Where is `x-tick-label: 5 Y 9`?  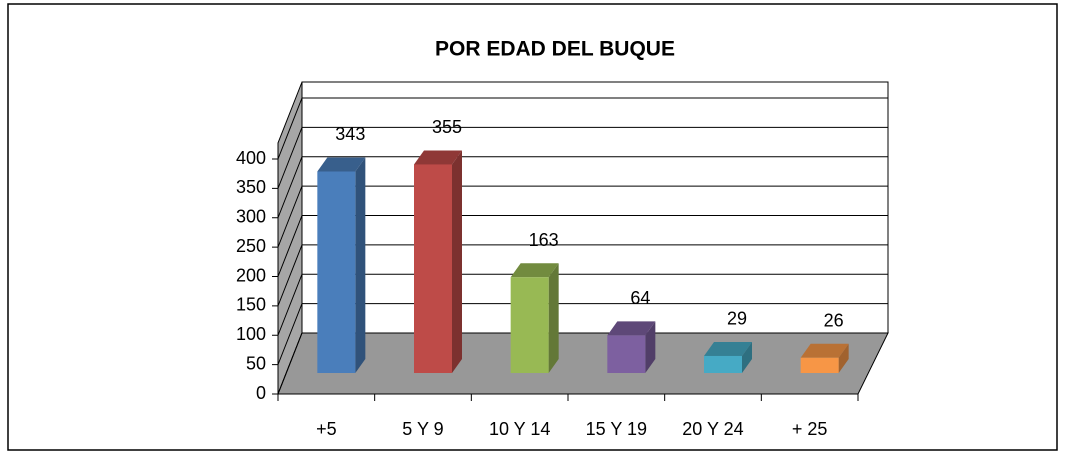
x-tick-label: 5 Y 9 is located at coordinates (422, 429).